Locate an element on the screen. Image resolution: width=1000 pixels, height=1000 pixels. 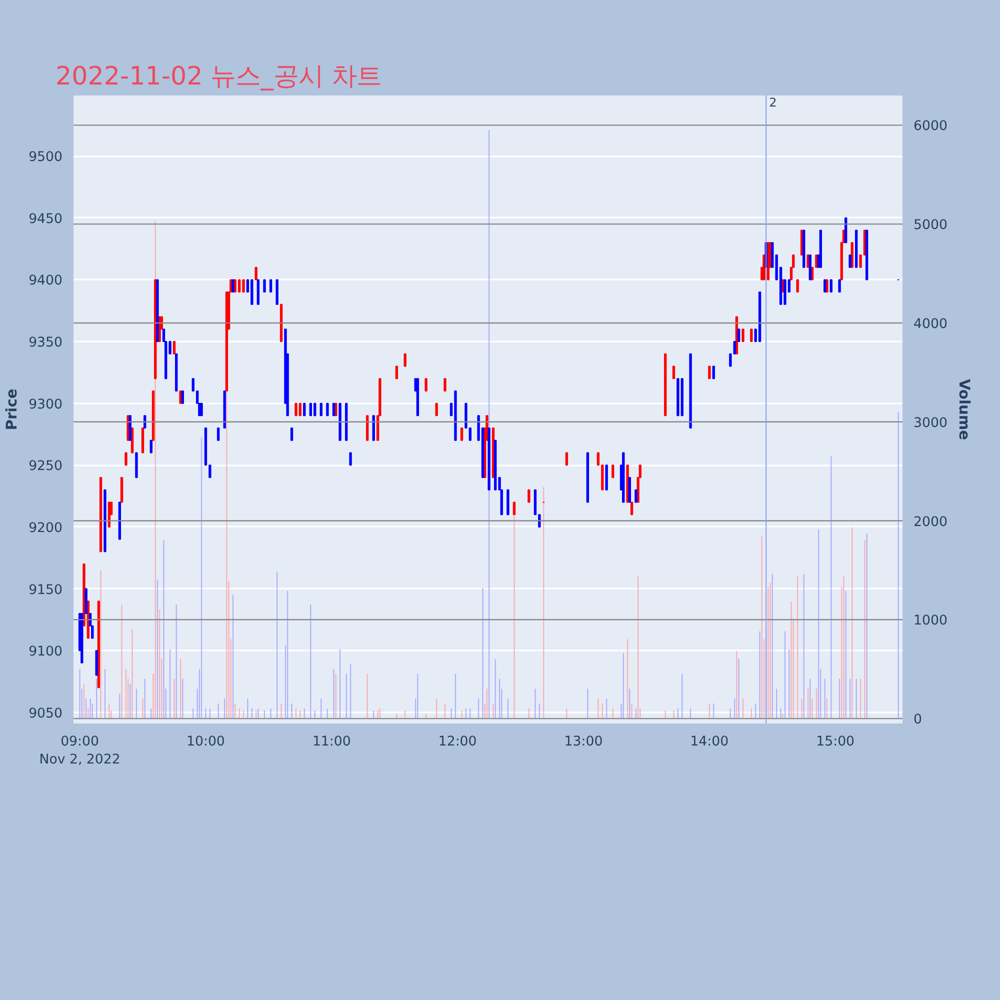
y-tick-label: 9250 is located at coordinates (45, 466).